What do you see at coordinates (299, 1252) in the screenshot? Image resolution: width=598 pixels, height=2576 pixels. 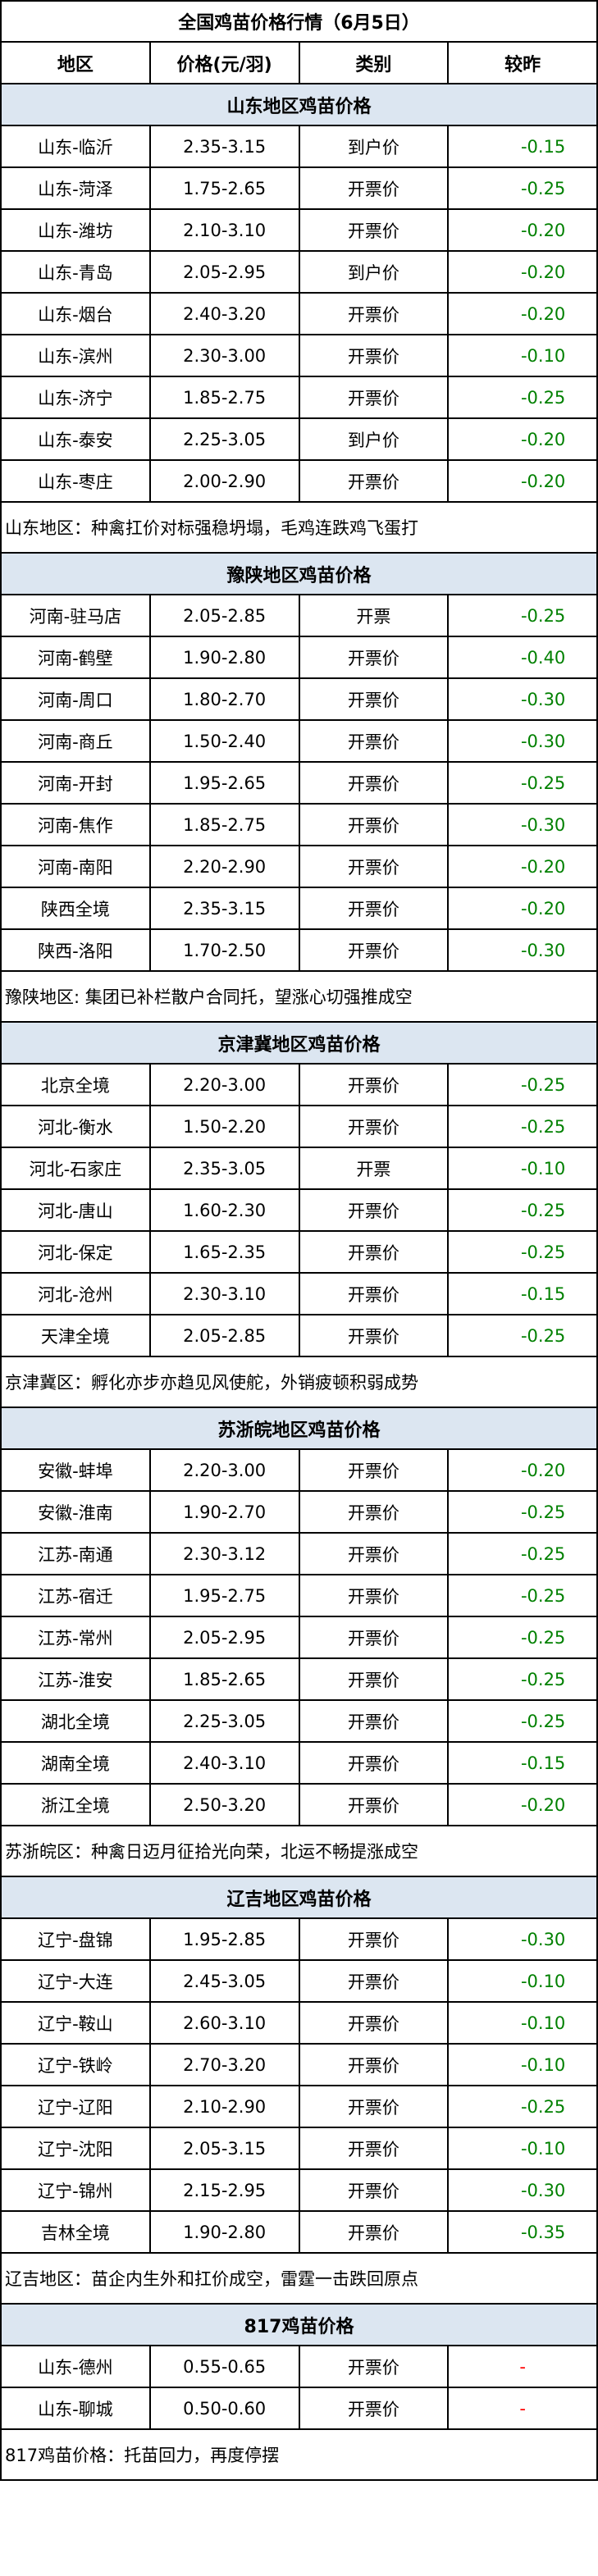 I see `table-row: 河北-保定 1.65-2.35 开票价 -0.25` at bounding box center [299, 1252].